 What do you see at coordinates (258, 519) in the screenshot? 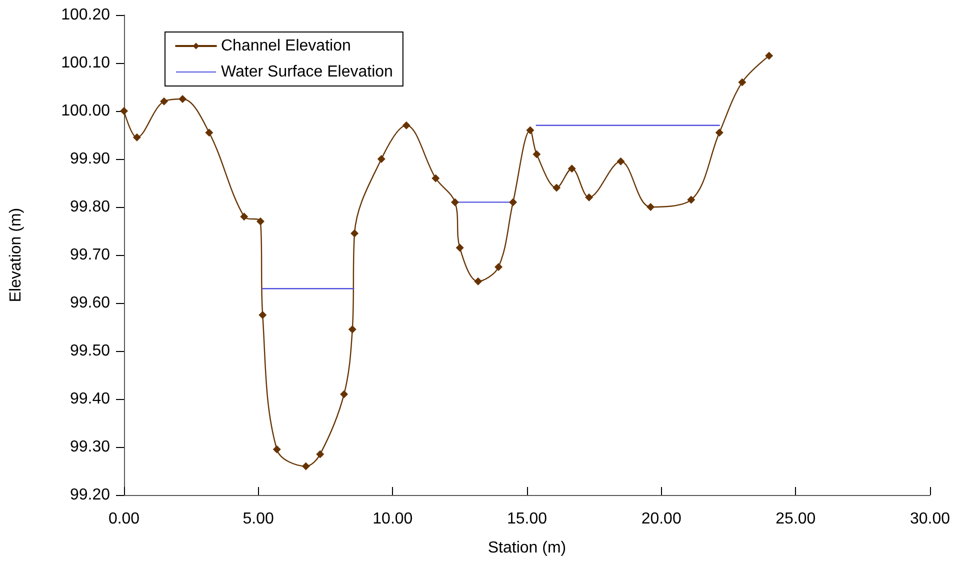
I see `x-tick-label: 5.00` at bounding box center [258, 519].